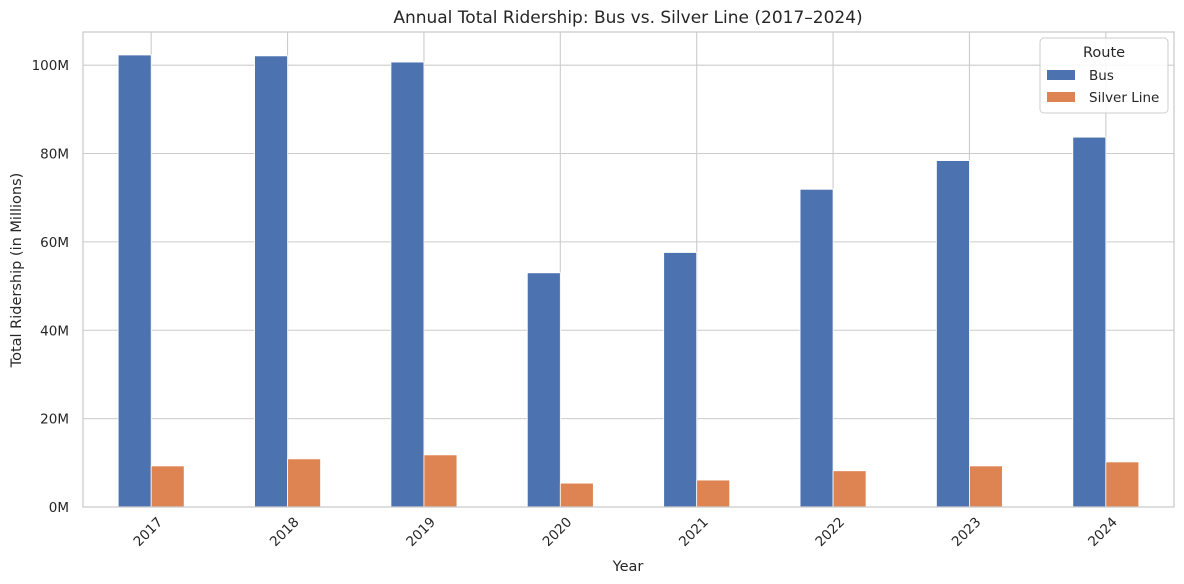 This screenshot has width=1184, height=584. I want to click on x-tick-label: 2018, so click(285, 532).